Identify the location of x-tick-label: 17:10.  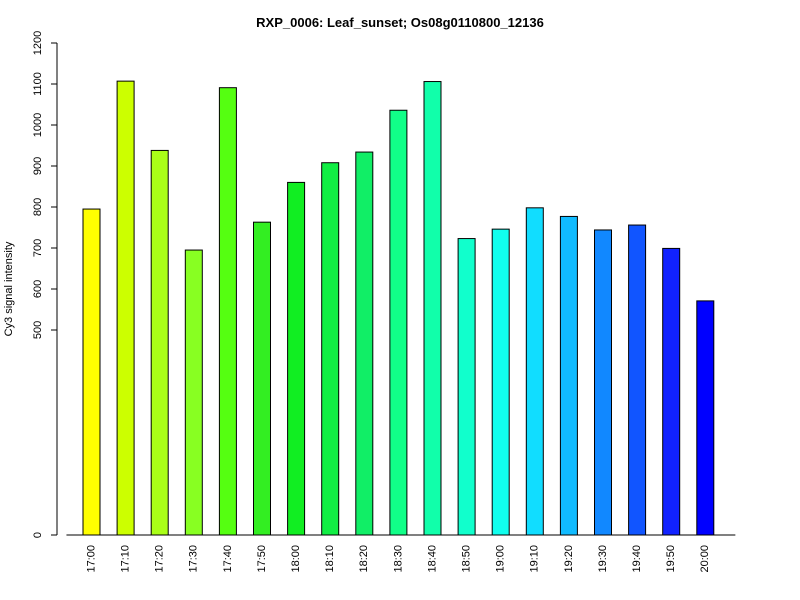
(126, 559).